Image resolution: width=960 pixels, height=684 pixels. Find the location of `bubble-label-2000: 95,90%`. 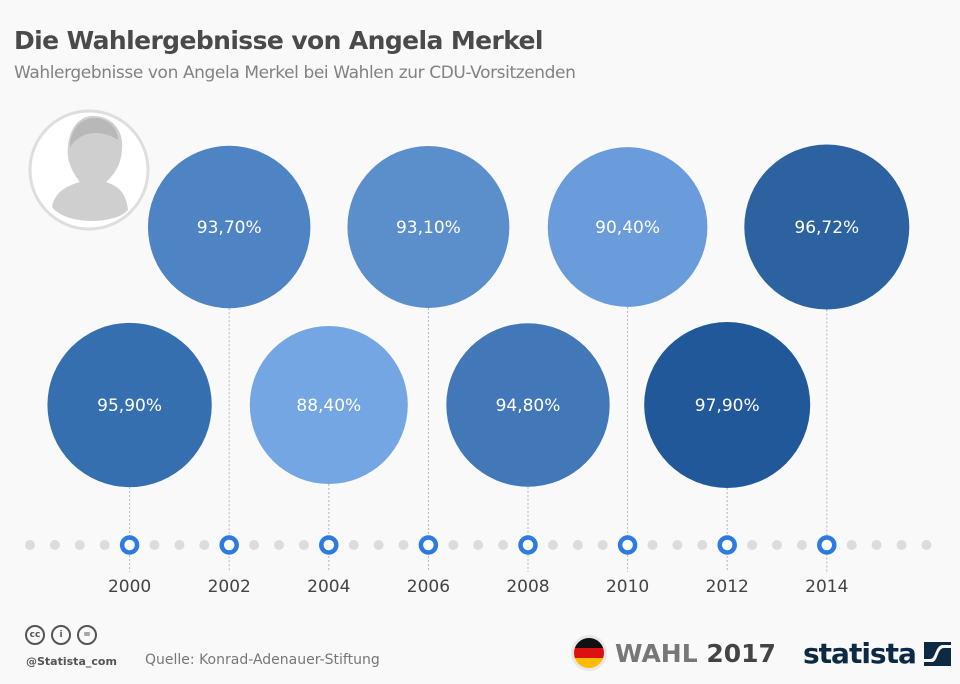

bubble-label-2000: 95,90% is located at coordinates (129, 406).